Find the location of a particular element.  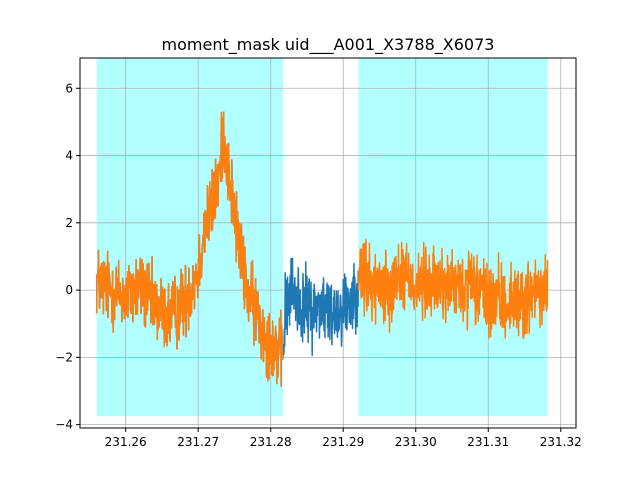

y-tick-label: 0 is located at coordinates (69, 290).